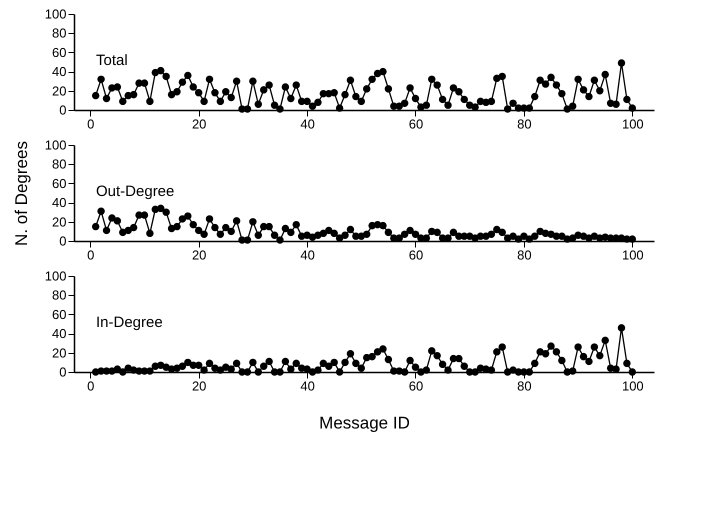  I want to click on text: Out-Degree, so click(135, 191).